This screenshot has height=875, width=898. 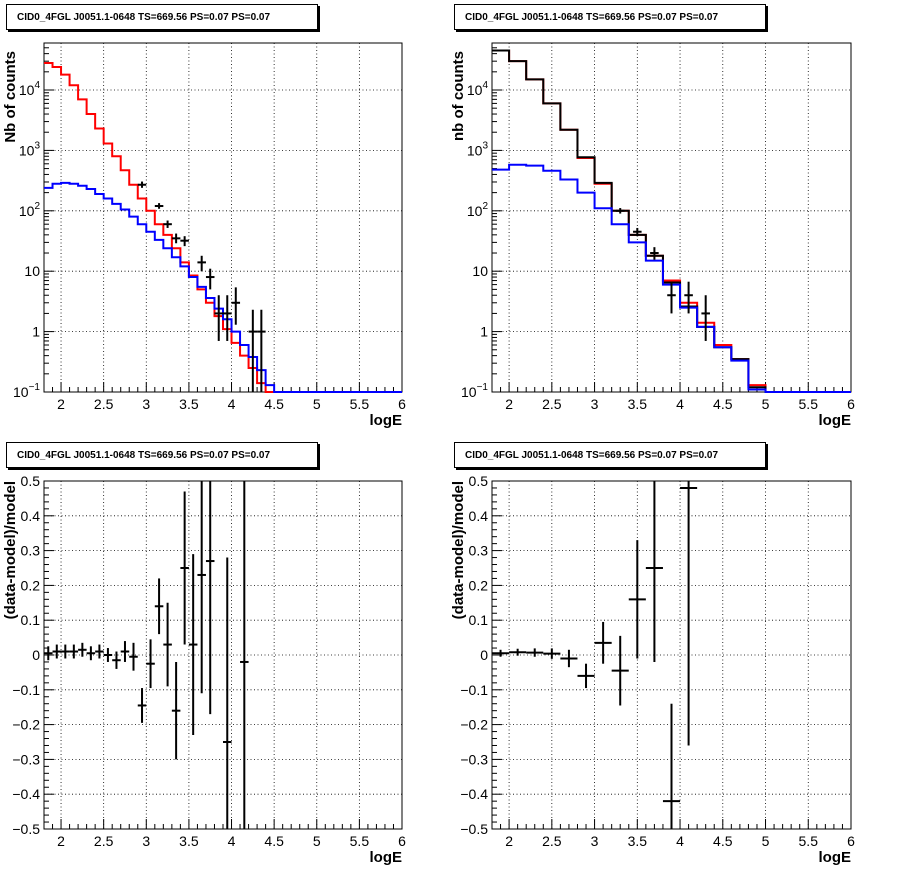 I want to click on y-axis-label: nb of counts, so click(x=458, y=96).